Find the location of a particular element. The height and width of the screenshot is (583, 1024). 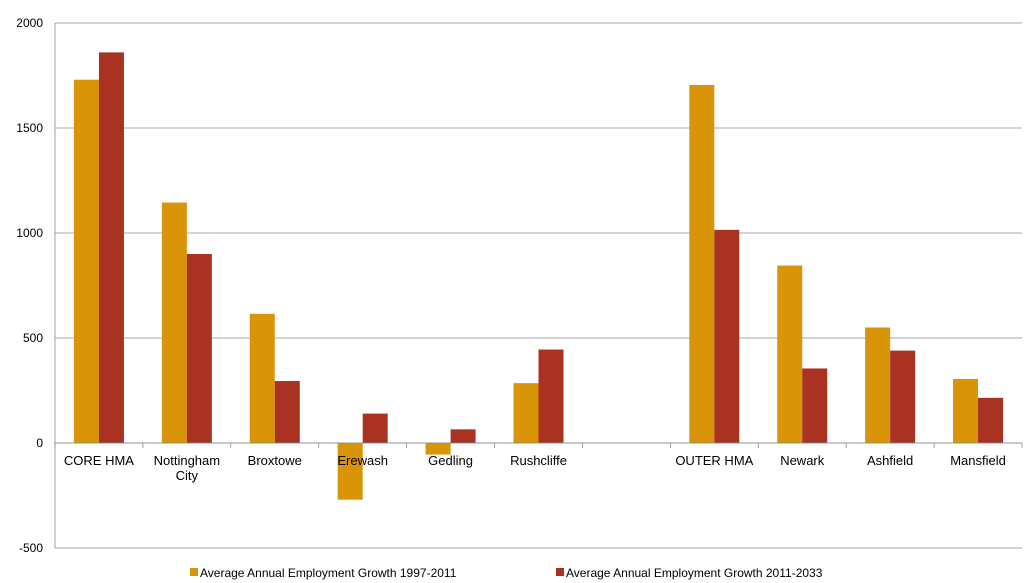

x-tick-label: Rushcliffe is located at coordinates (538, 460).